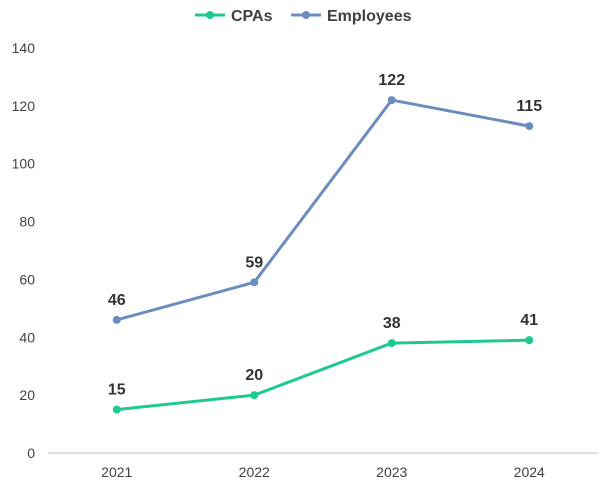 The width and height of the screenshot is (600, 480). What do you see at coordinates (254, 282) in the screenshot?
I see `data-point-employees-2022` at bounding box center [254, 282].